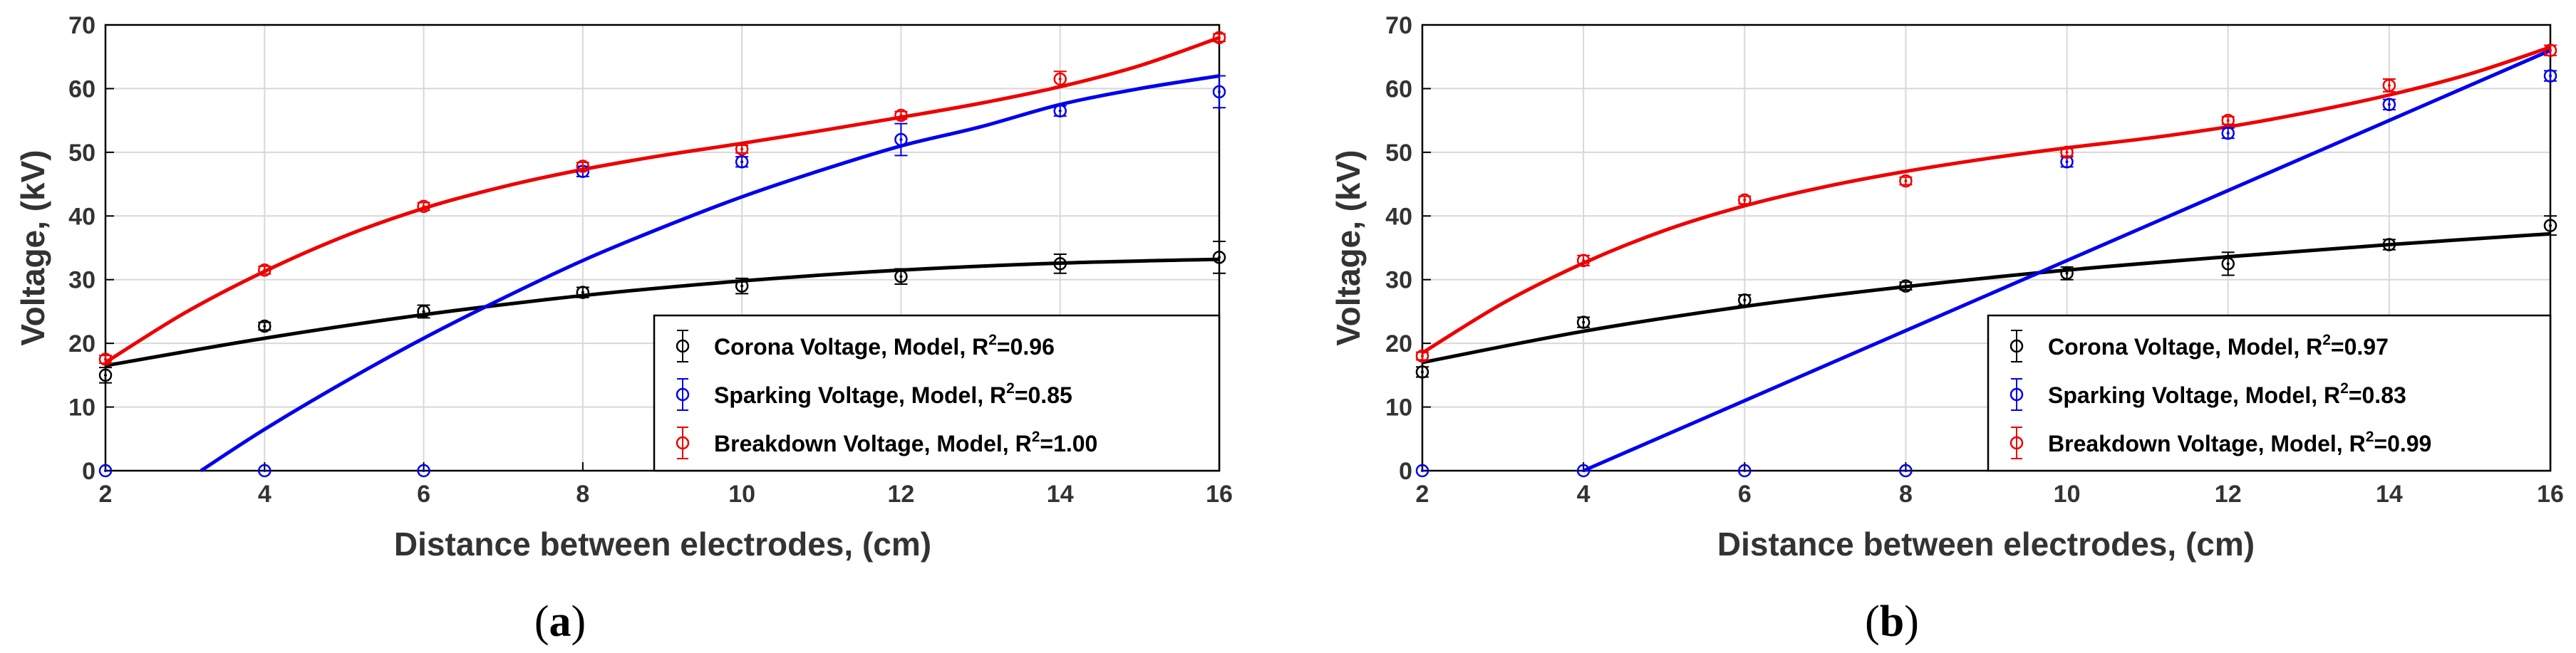 This screenshot has height=653, width=2576. Describe the element at coordinates (1986, 544) in the screenshot. I see `x-axis-label-b: Distance between electrodes, (cm)` at that location.